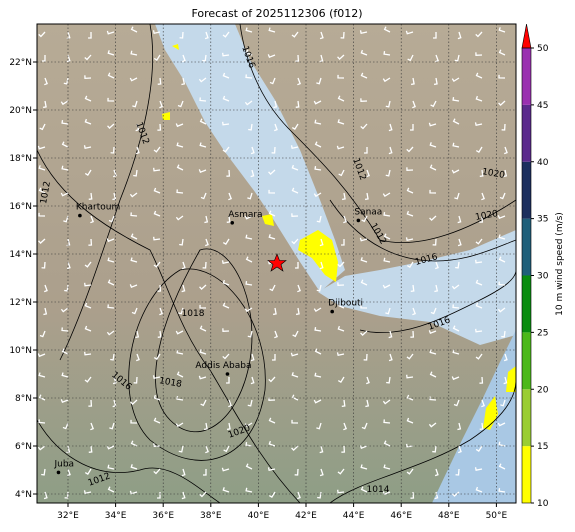 This screenshot has width=575, height=532. What do you see at coordinates (487, 216) in the screenshot?
I see `contour-label: 1020` at bounding box center [487, 216].